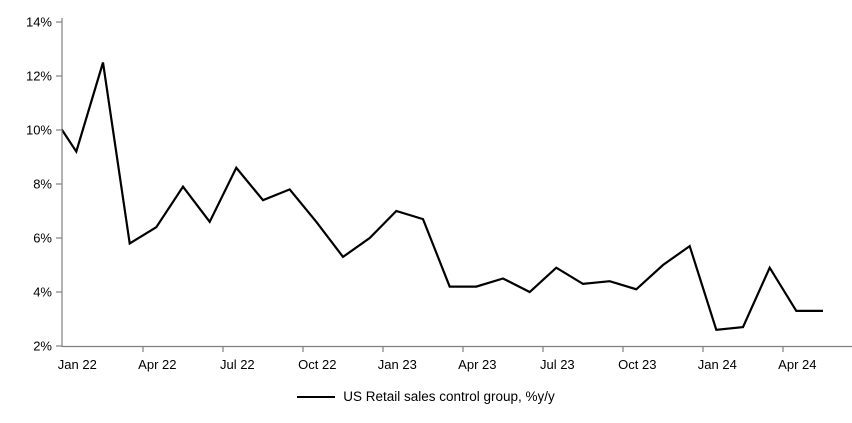  Describe the element at coordinates (77, 364) in the screenshot. I see `x-tick-label: Jan 22` at that location.